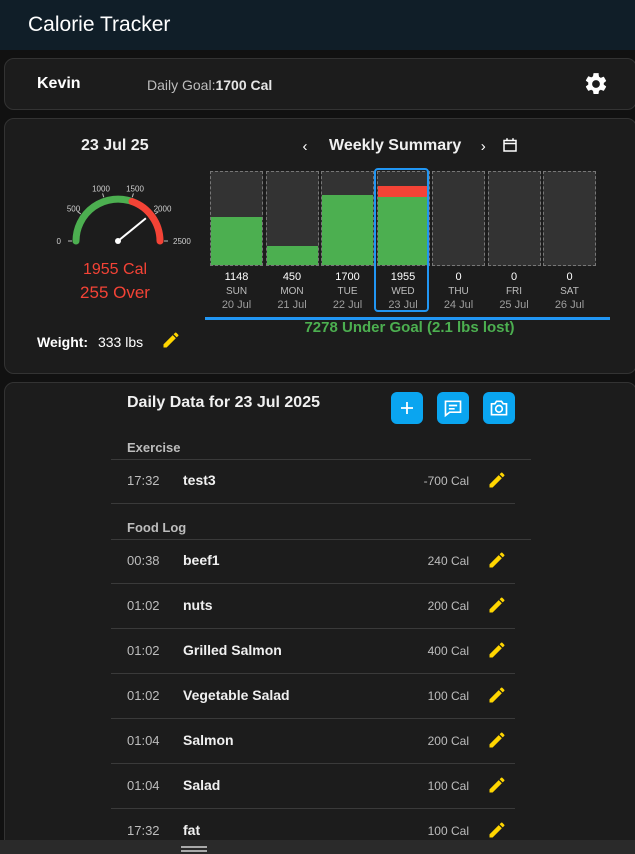 Image resolution: width=635 pixels, height=854 pixels. What do you see at coordinates (514, 305) in the screenshot?
I see `day-date: 25 Jul` at bounding box center [514, 305].